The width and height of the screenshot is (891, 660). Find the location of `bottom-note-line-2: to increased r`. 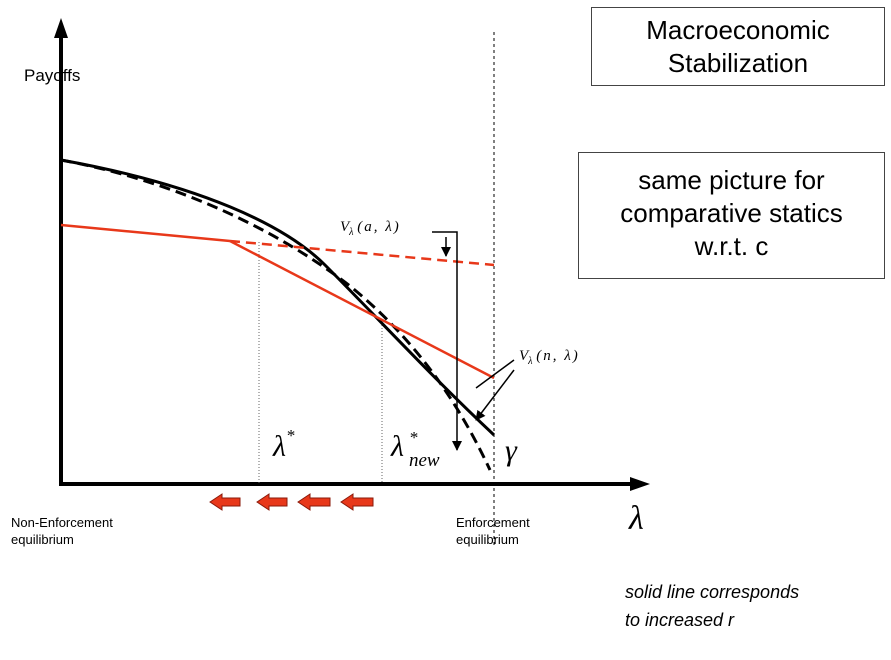

bottom-note-line-2: to increased r is located at coordinates (680, 620).